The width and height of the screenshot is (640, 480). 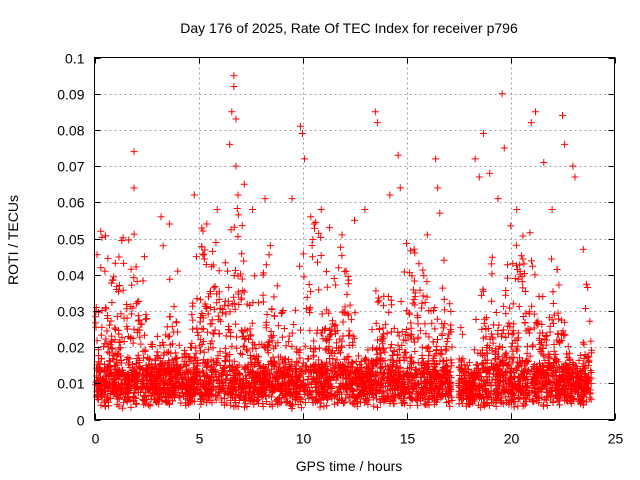 What do you see at coordinates (70, 276) in the screenshot?
I see `y-tick-label: 0.04` at bounding box center [70, 276].